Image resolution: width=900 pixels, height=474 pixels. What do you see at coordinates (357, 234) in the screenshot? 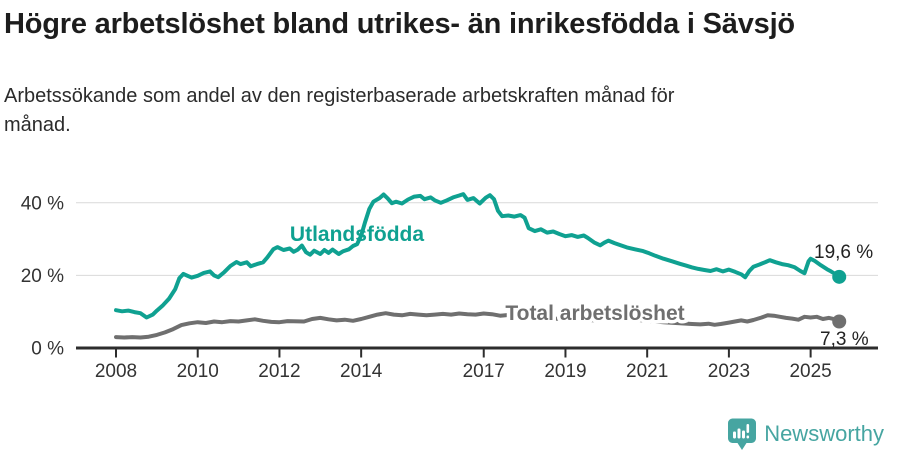
I see `series-label-utlandsfodda: Utlandsfödda` at bounding box center [357, 234].